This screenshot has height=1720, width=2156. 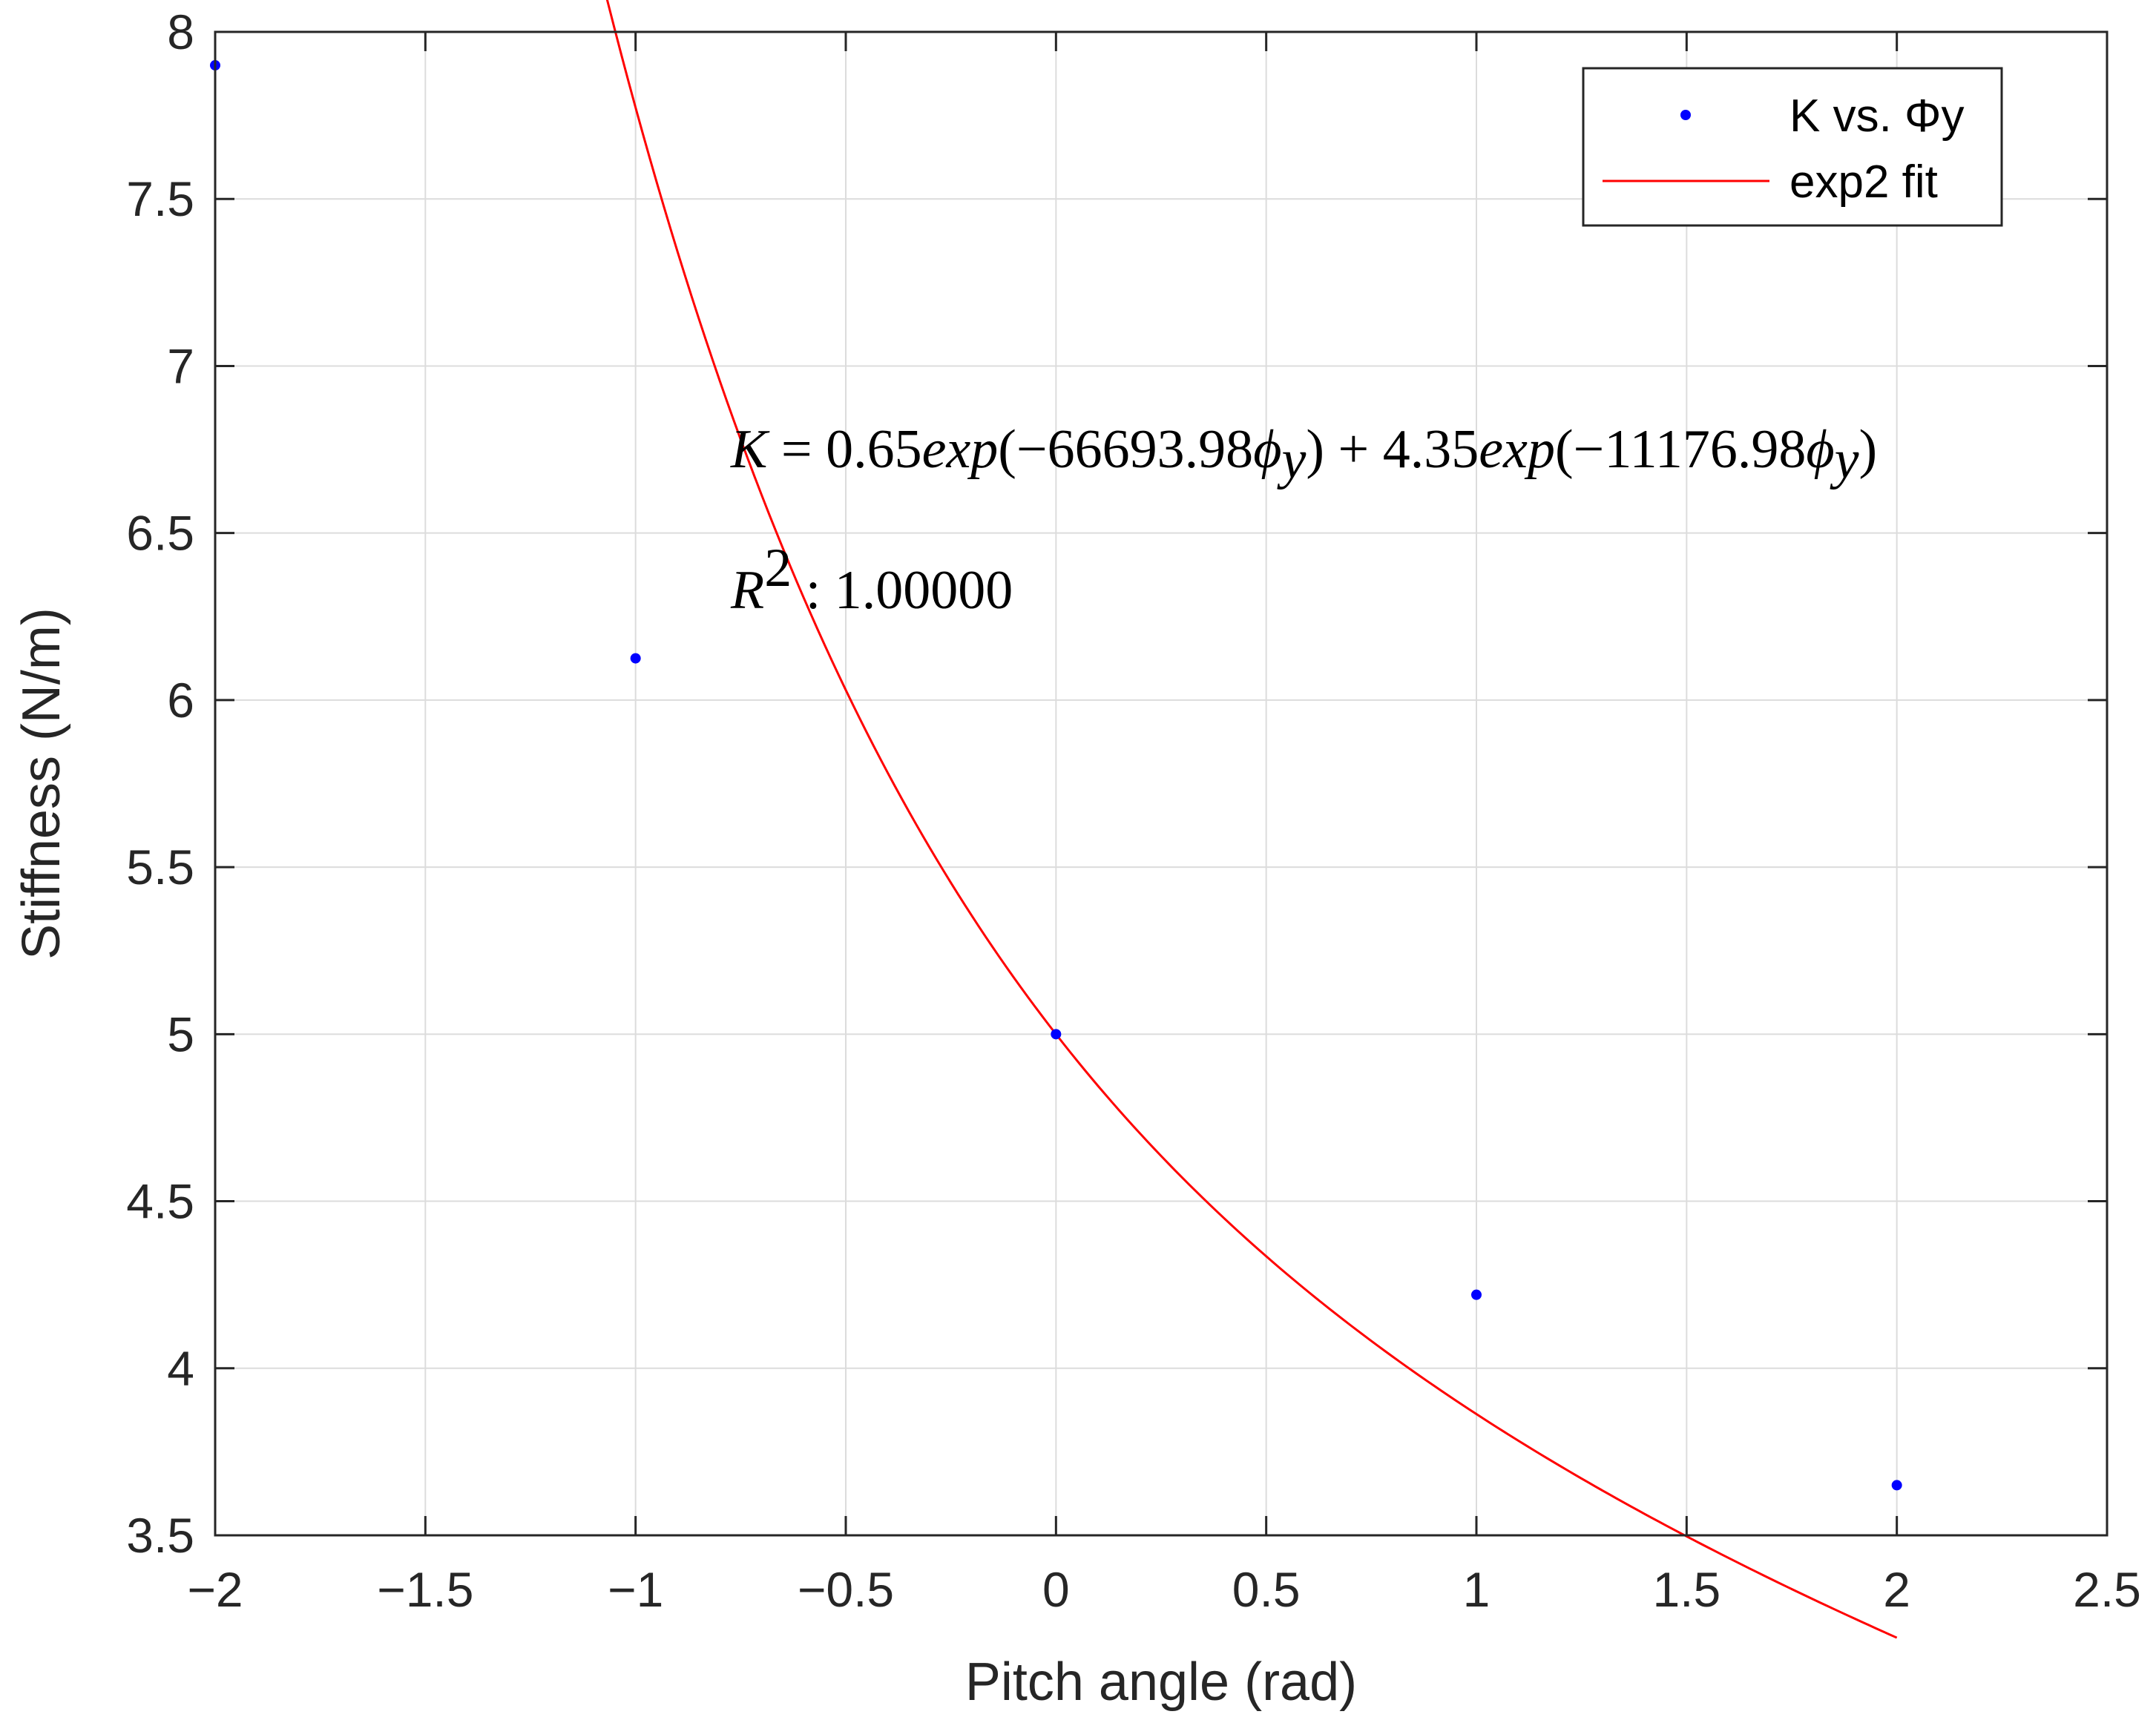 I want to click on y-tick-label-2: 4.5, so click(x=160, y=1201).